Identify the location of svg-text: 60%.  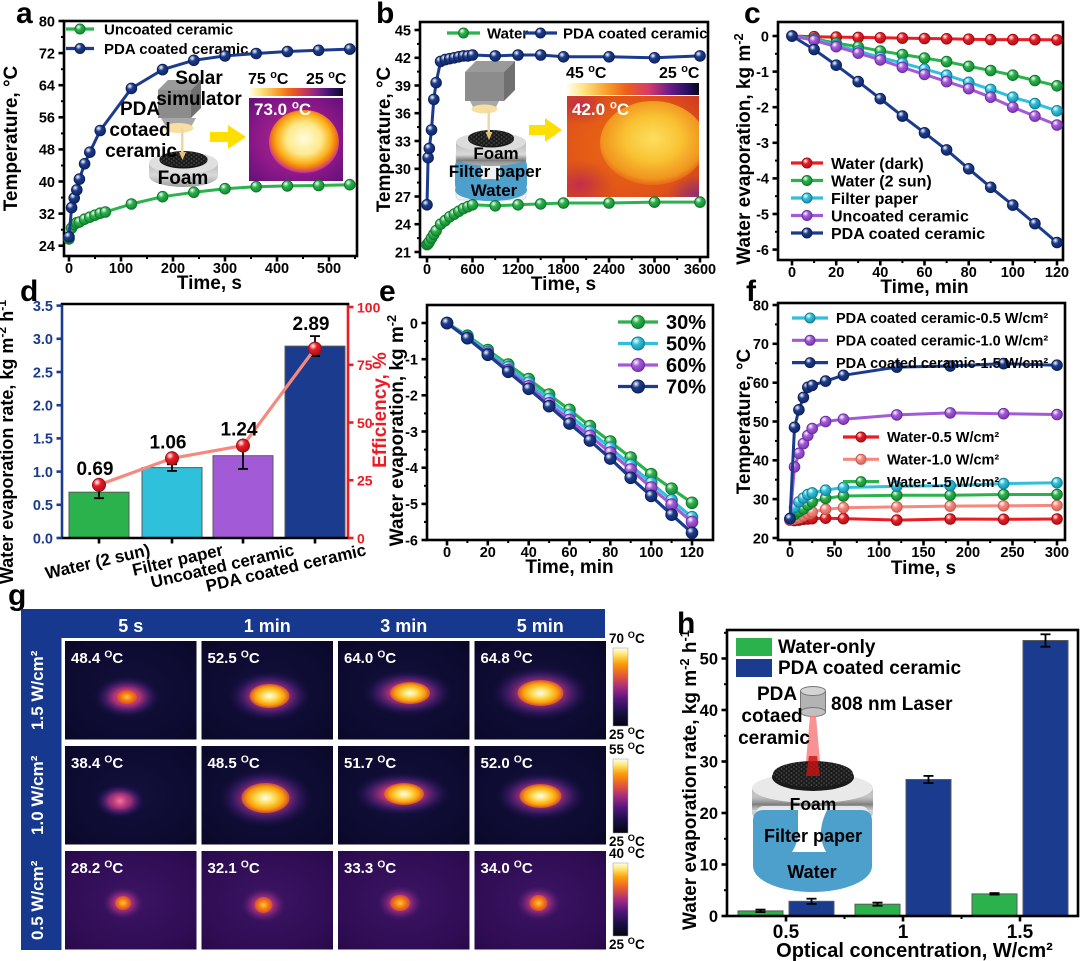
(686, 366).